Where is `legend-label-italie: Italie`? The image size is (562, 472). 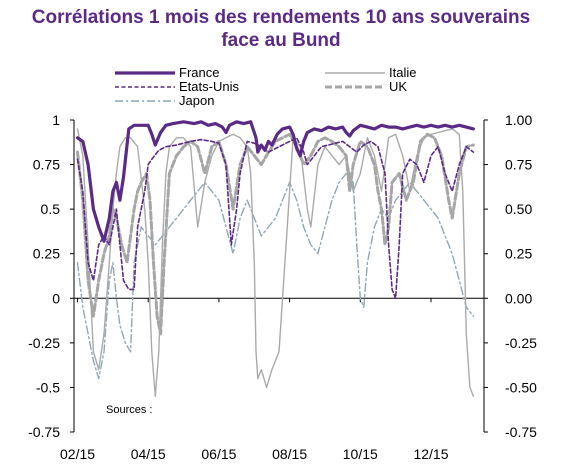 legend-label-italie: Italie is located at coordinates (402, 72).